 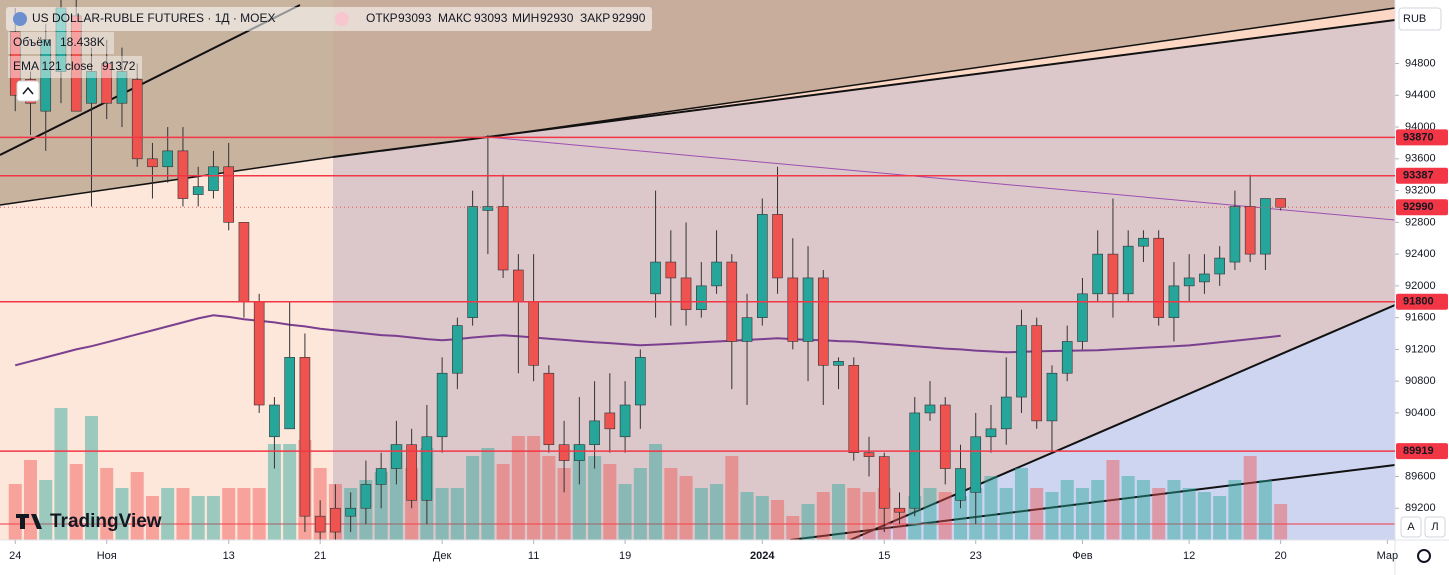 I want to click on brand-name: TradingView, so click(x=106, y=521).